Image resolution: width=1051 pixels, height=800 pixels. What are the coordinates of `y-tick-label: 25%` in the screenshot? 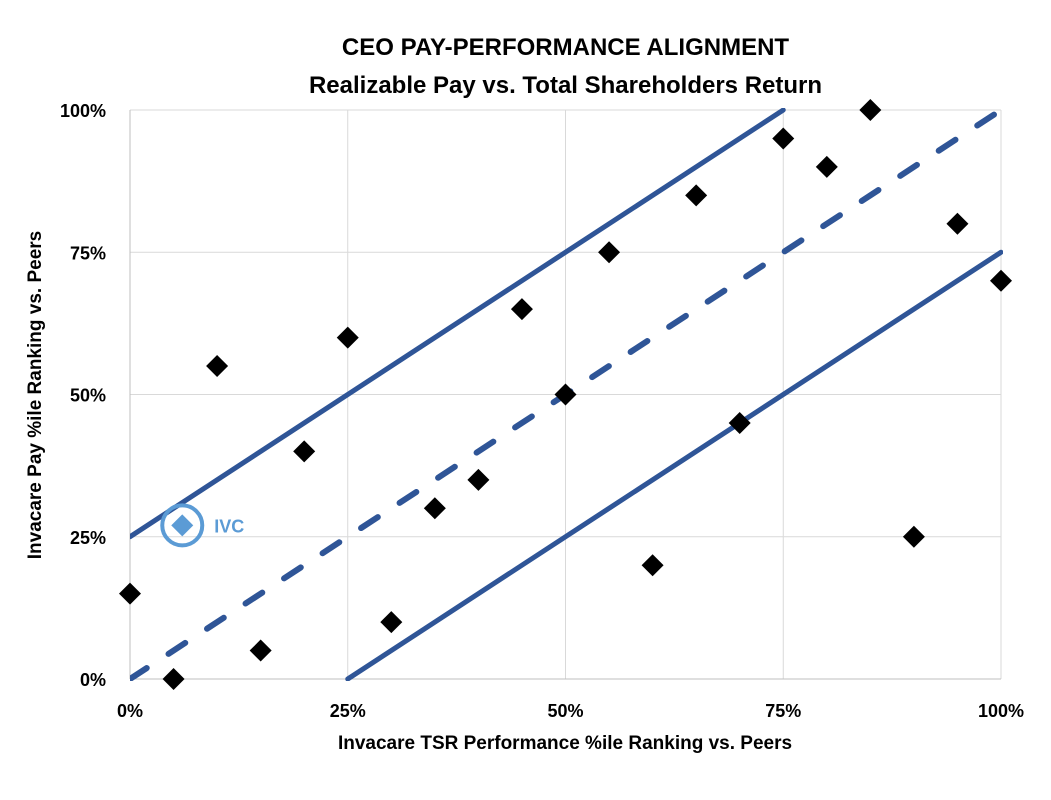 It's located at (88, 538).